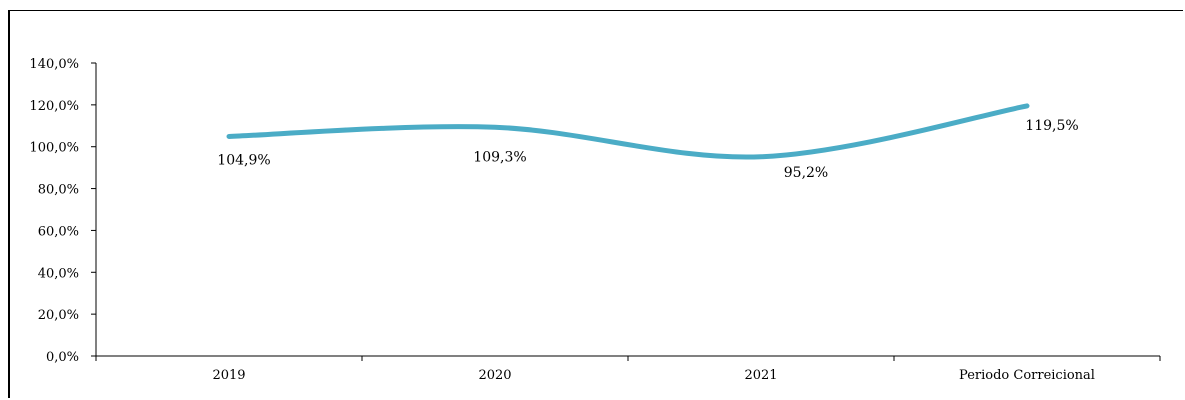 The height and width of the screenshot is (400, 1185). Describe the element at coordinates (54, 106) in the screenshot. I see `y-tick-label: 120,0%` at that location.